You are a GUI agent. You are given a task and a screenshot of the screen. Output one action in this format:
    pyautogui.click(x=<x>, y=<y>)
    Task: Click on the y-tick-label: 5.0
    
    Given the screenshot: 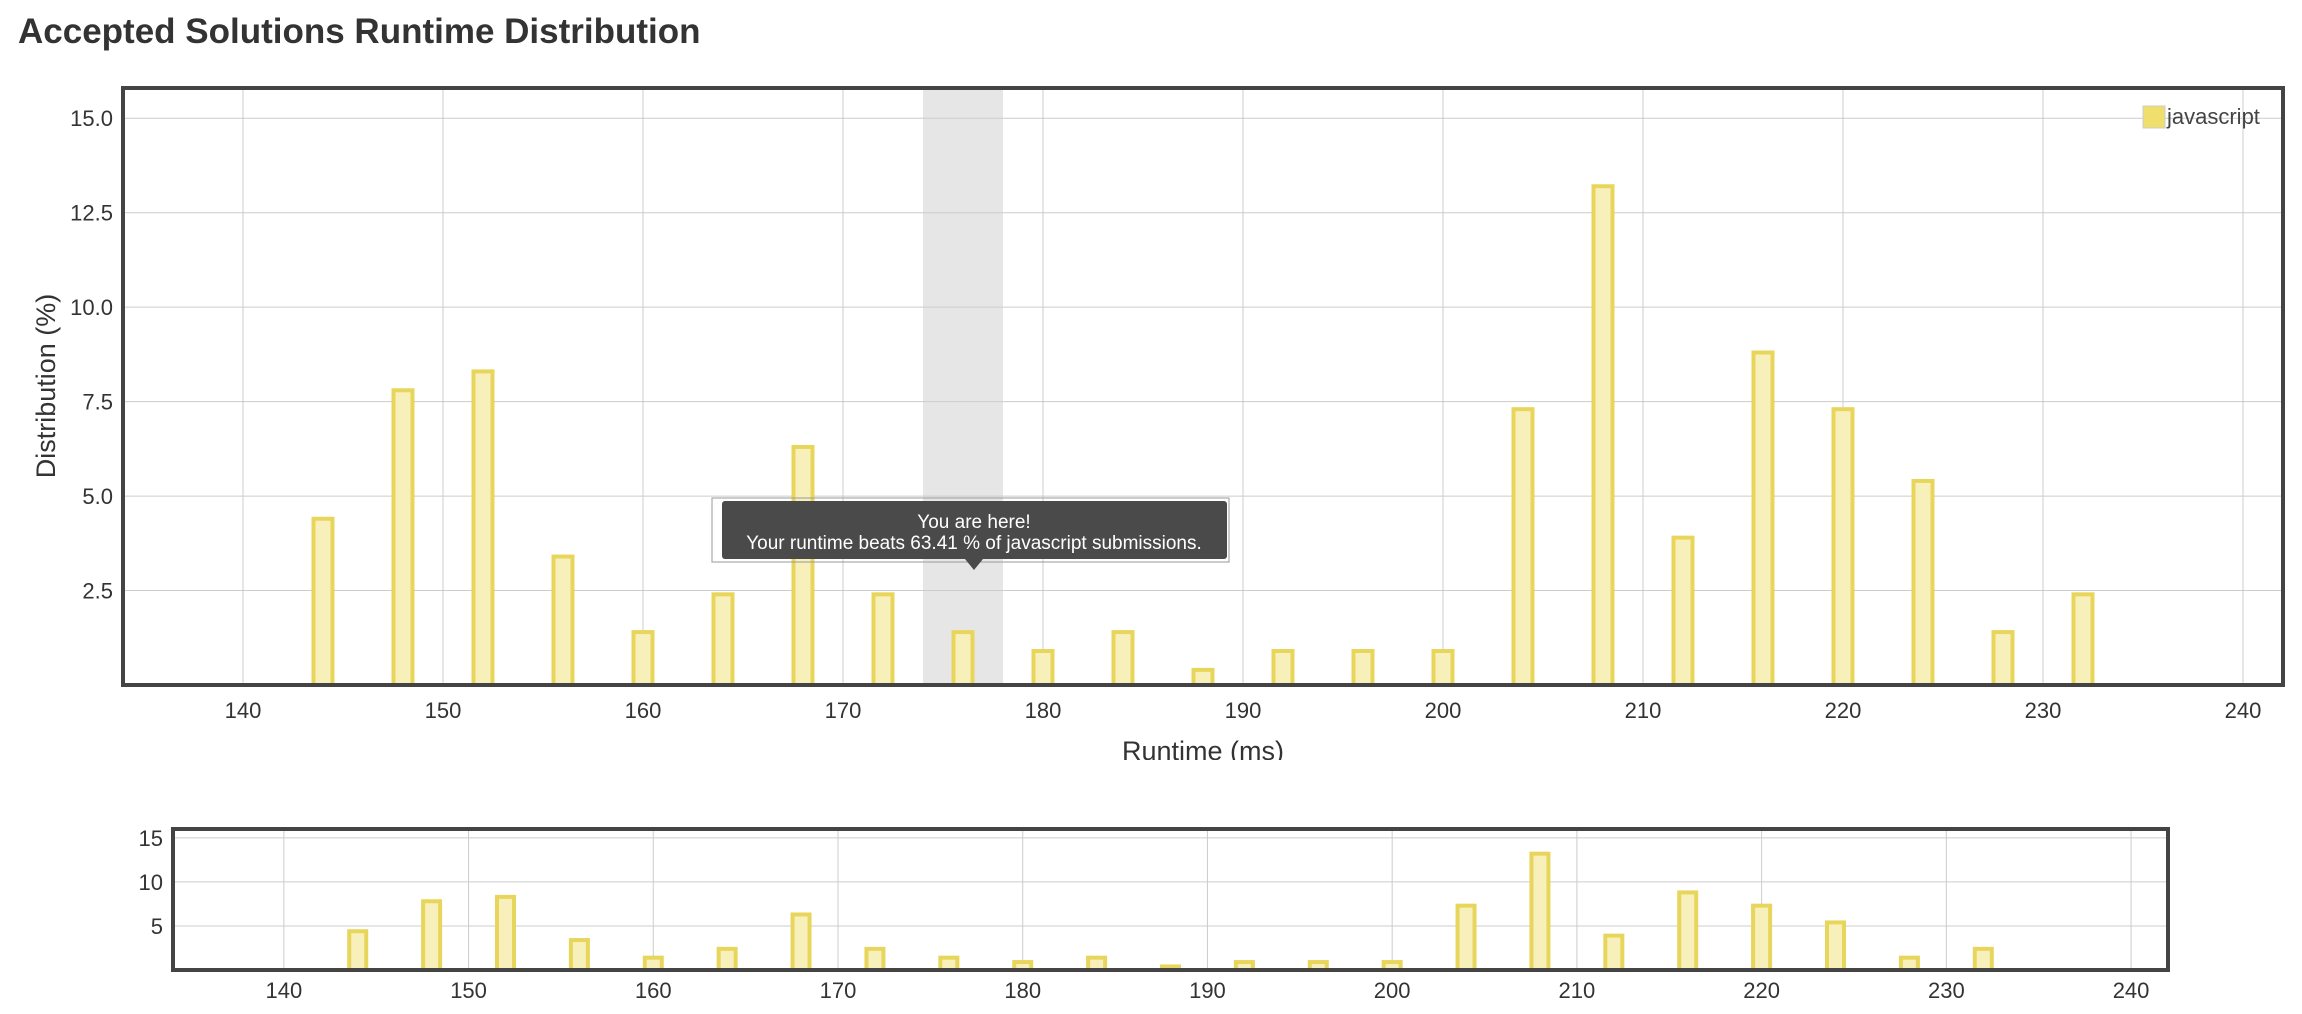 What is the action you would take?
    pyautogui.click(x=97, y=496)
    